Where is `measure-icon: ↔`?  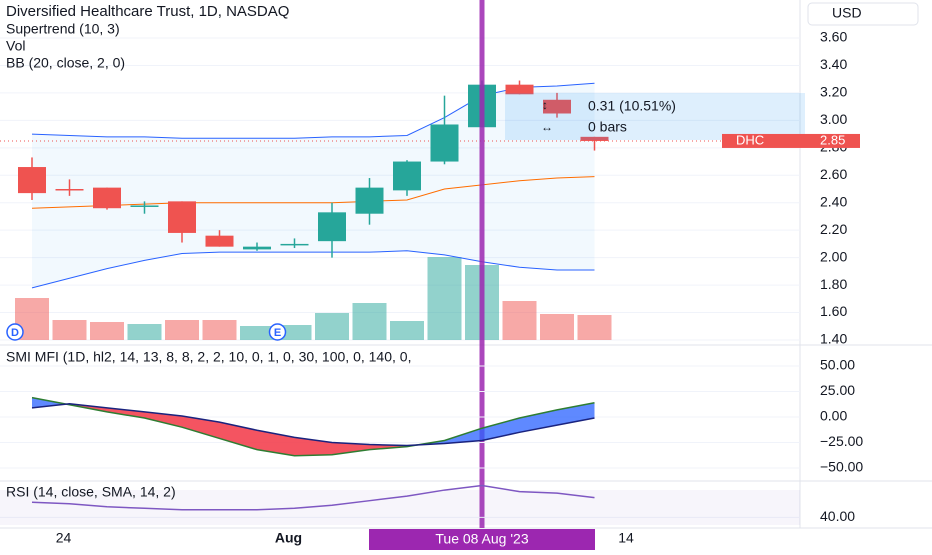 measure-icon: ↔ is located at coordinates (547, 127).